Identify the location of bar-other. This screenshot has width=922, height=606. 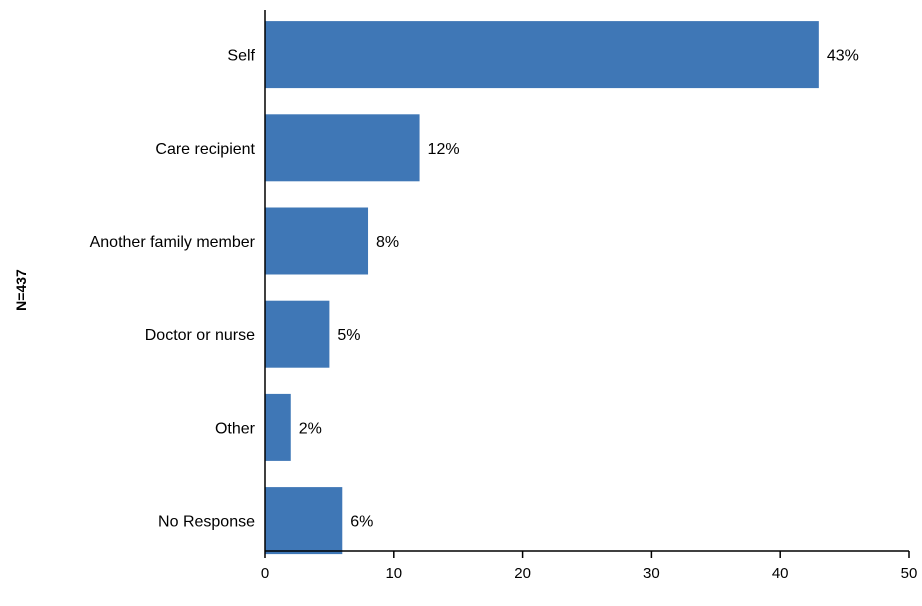
(278, 427).